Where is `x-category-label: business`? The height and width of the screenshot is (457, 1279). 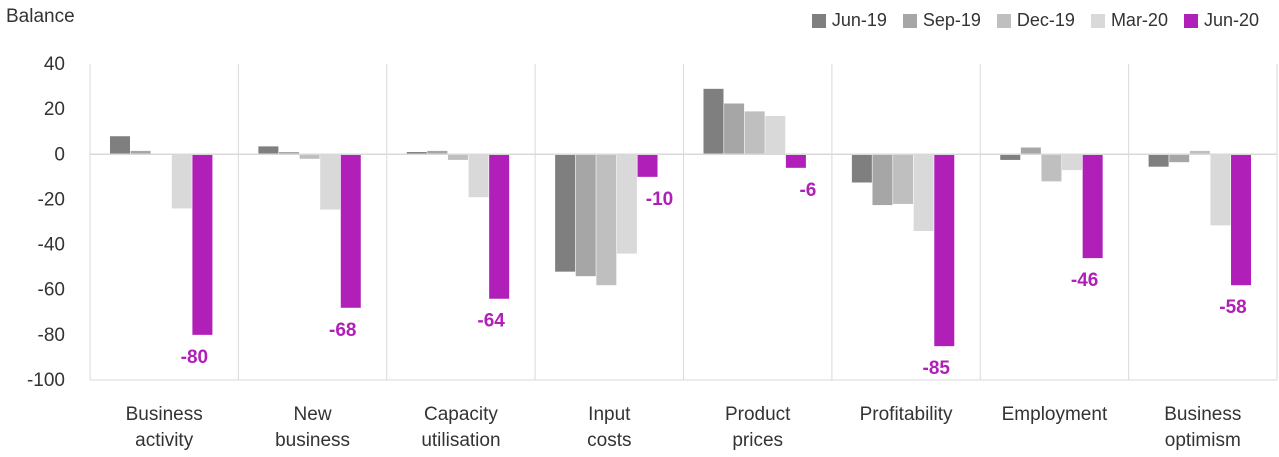 x-category-label: business is located at coordinates (312, 440).